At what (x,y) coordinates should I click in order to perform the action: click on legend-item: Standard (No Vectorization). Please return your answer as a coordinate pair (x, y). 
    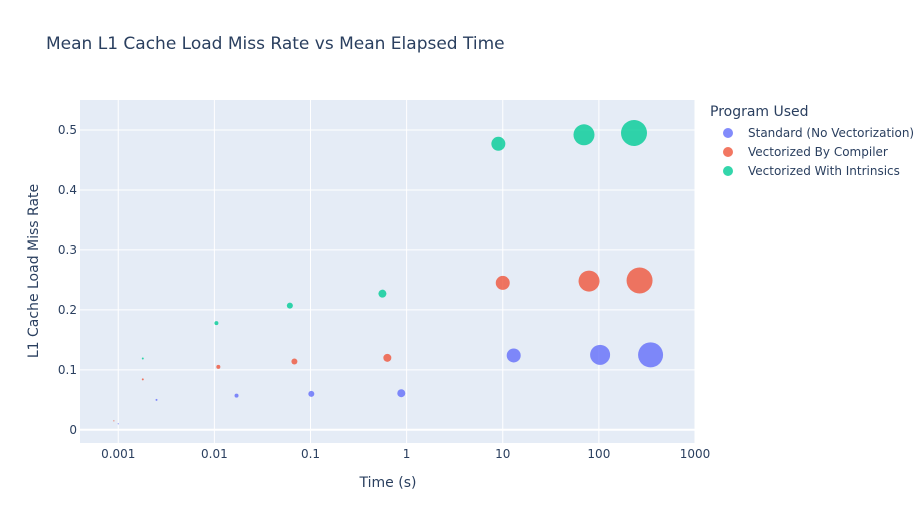
    Looking at the image, I should click on (812, 132).